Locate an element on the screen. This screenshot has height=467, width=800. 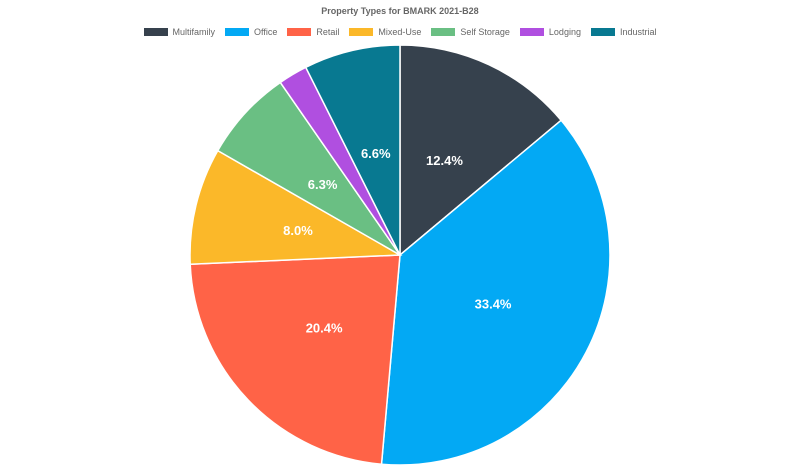
legend-item-lodging: Lodging is located at coordinates (550, 32).